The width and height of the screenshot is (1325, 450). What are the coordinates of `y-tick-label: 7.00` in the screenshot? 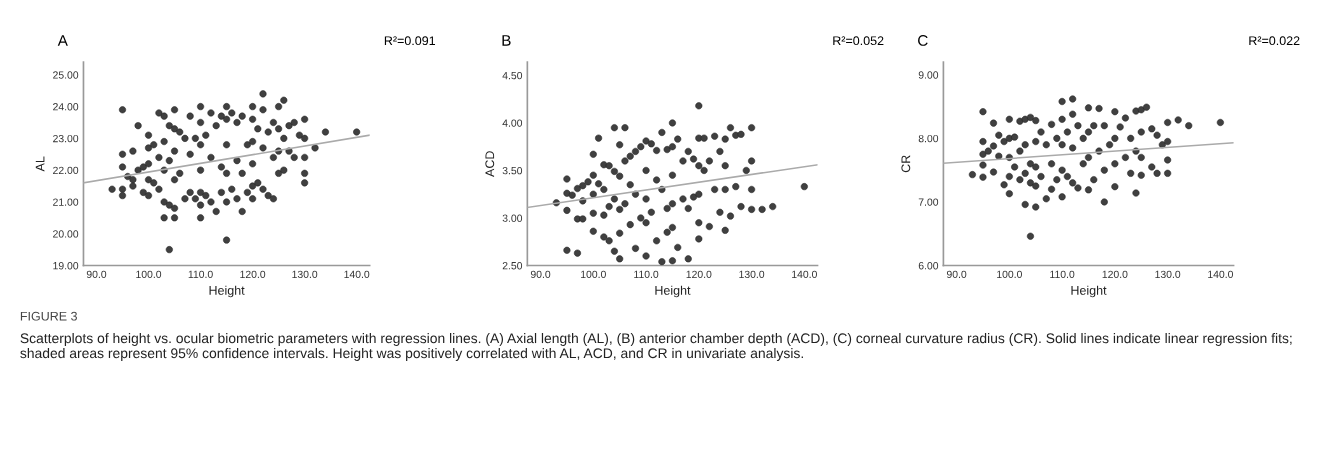 It's located at (928, 202).